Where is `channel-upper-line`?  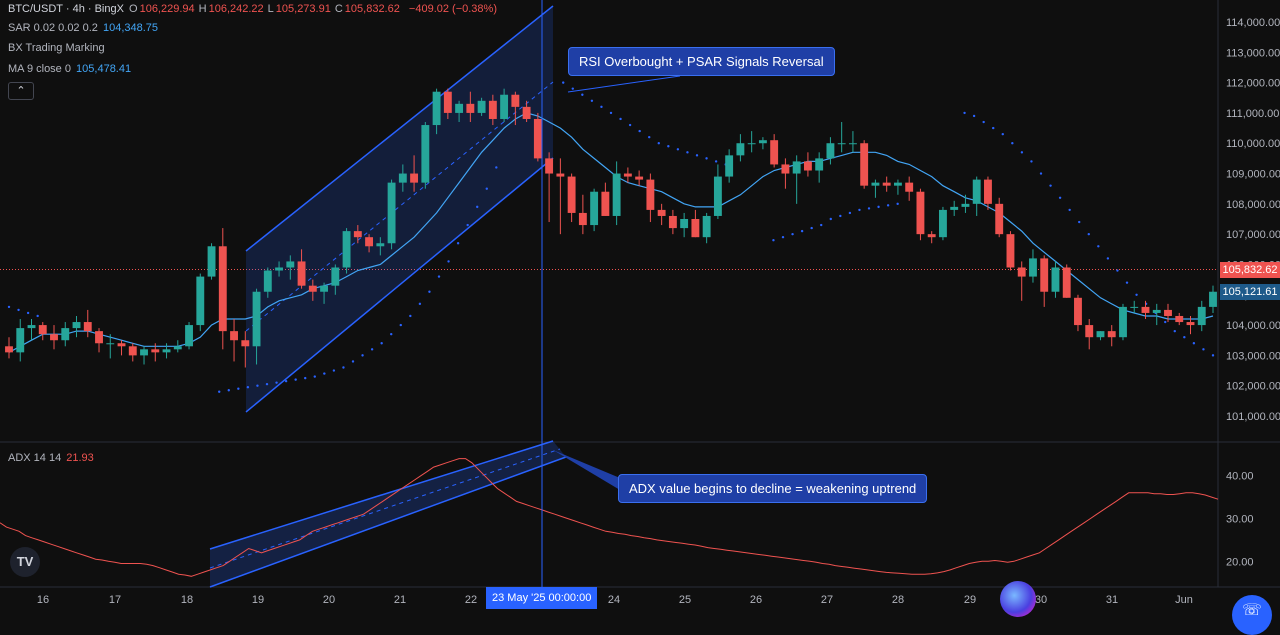 channel-upper-line is located at coordinates (399, 128).